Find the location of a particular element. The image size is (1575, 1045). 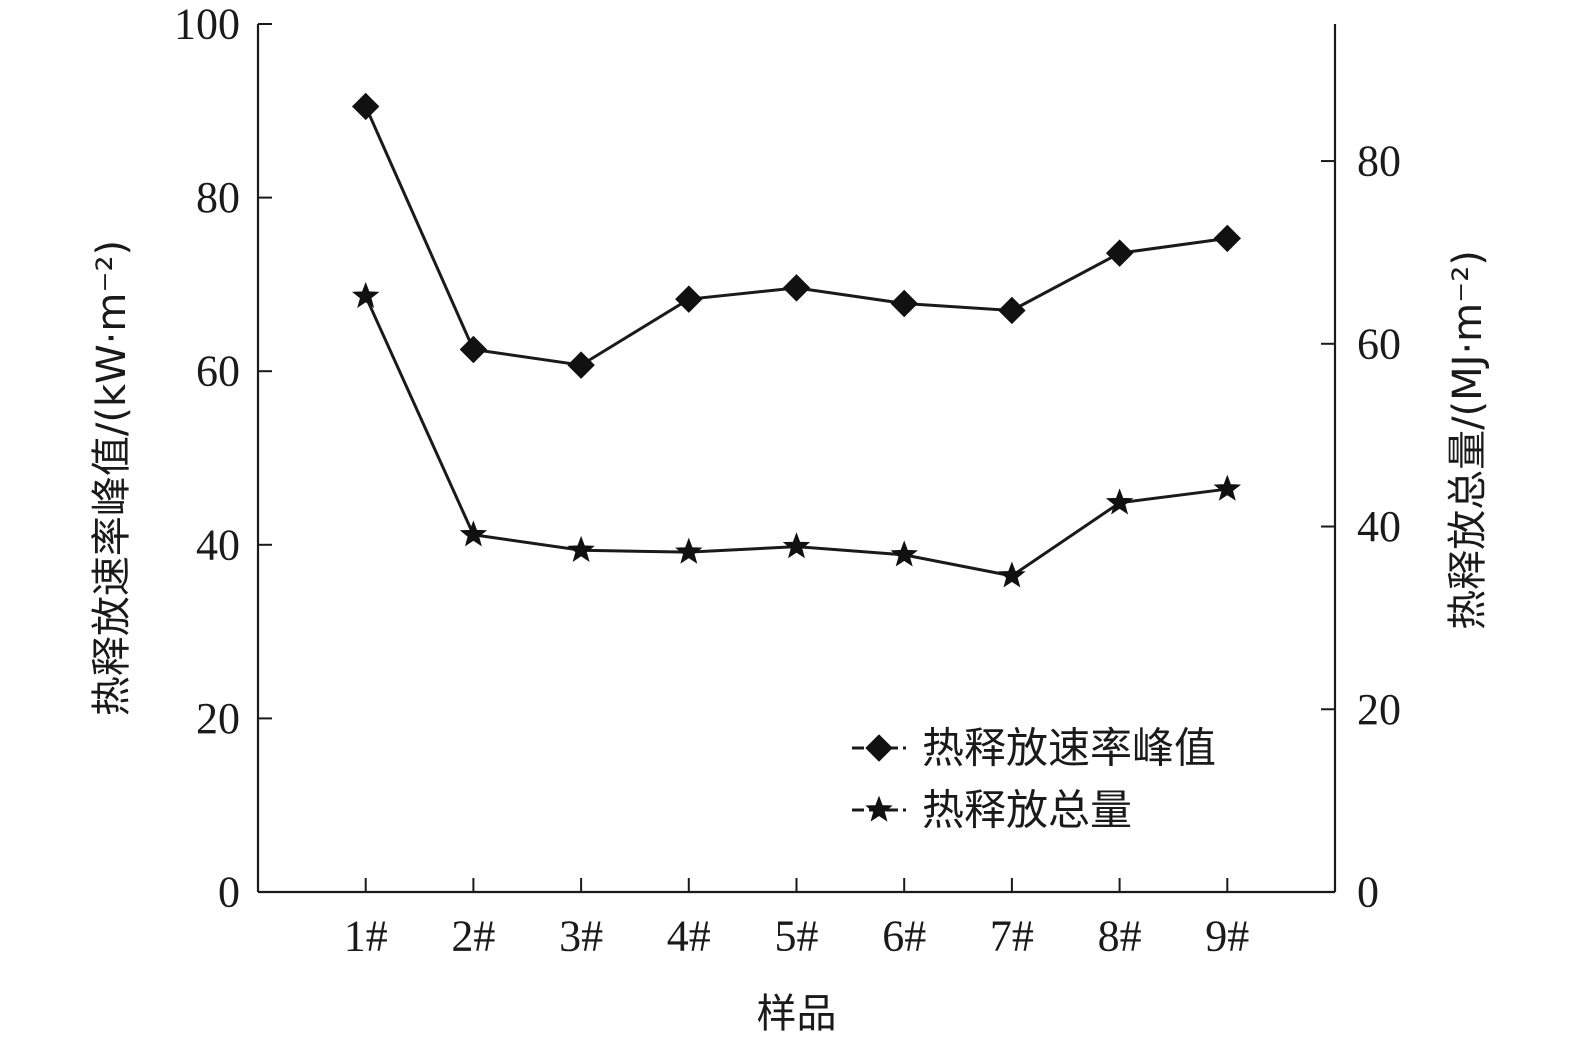

y-axis-left-title: 热释放速率峰值/(kW·m⁻²) is located at coordinates (112, 478).